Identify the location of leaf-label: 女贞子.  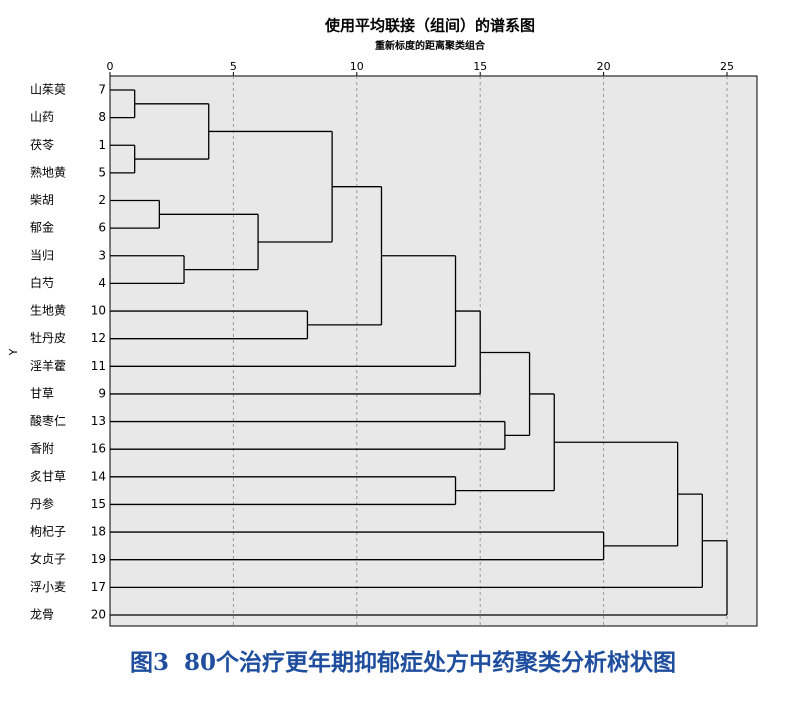
(48, 558).